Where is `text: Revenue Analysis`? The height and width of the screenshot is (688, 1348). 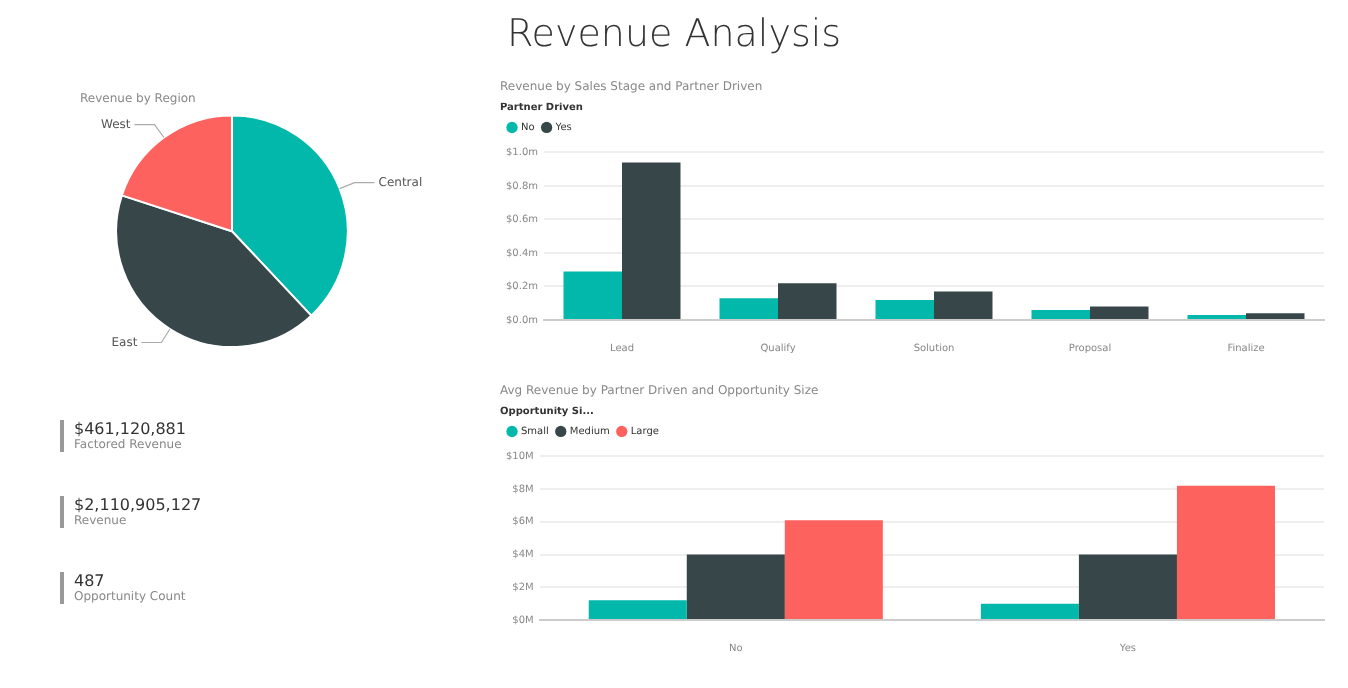 text: Revenue Analysis is located at coordinates (674, 34).